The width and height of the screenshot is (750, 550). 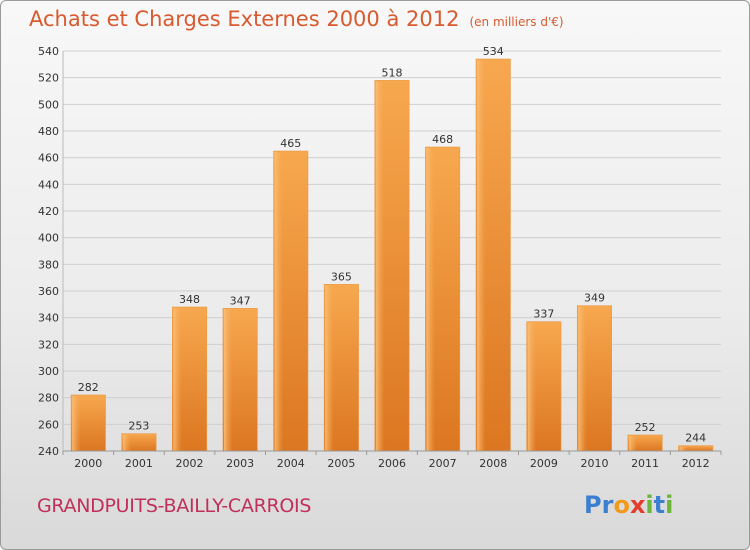 I want to click on y-tick-label: 400, so click(x=48, y=238).